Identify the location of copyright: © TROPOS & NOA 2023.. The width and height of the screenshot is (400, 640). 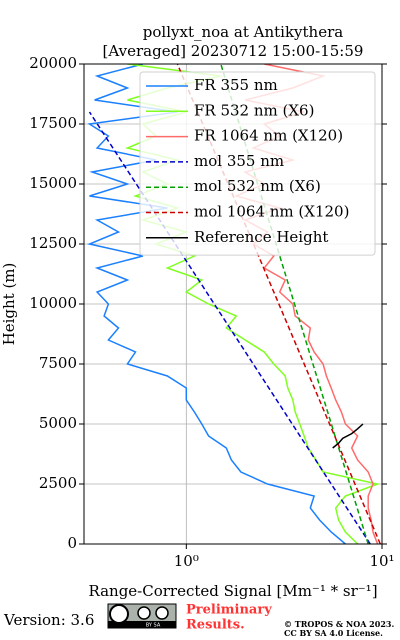
(339, 624).